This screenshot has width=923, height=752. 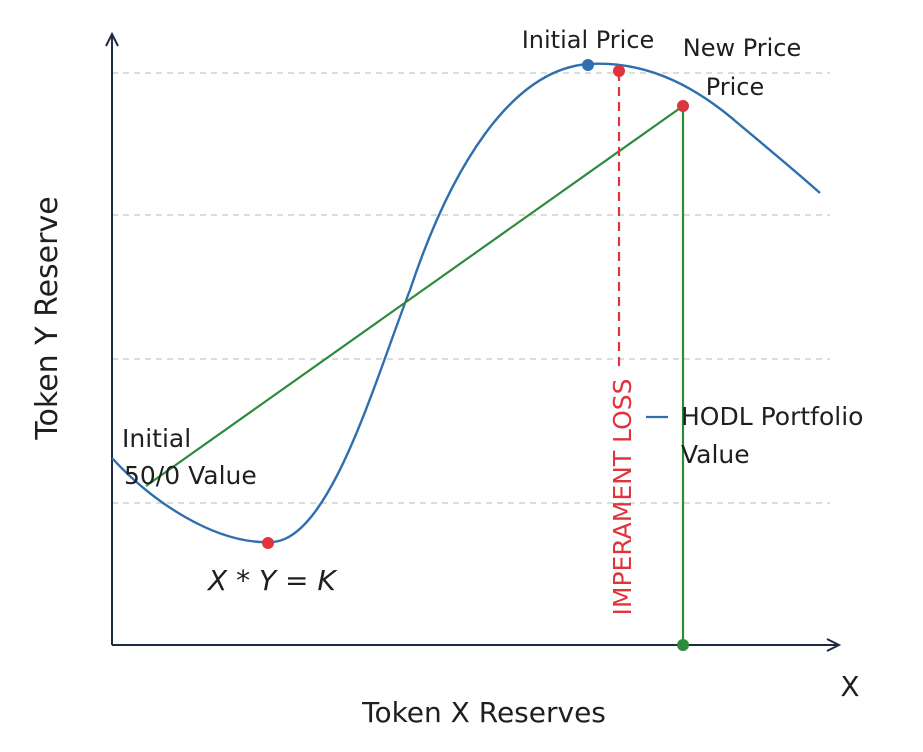 What do you see at coordinates (268, 543) in the screenshot?
I see `curve-minimum-point` at bounding box center [268, 543].